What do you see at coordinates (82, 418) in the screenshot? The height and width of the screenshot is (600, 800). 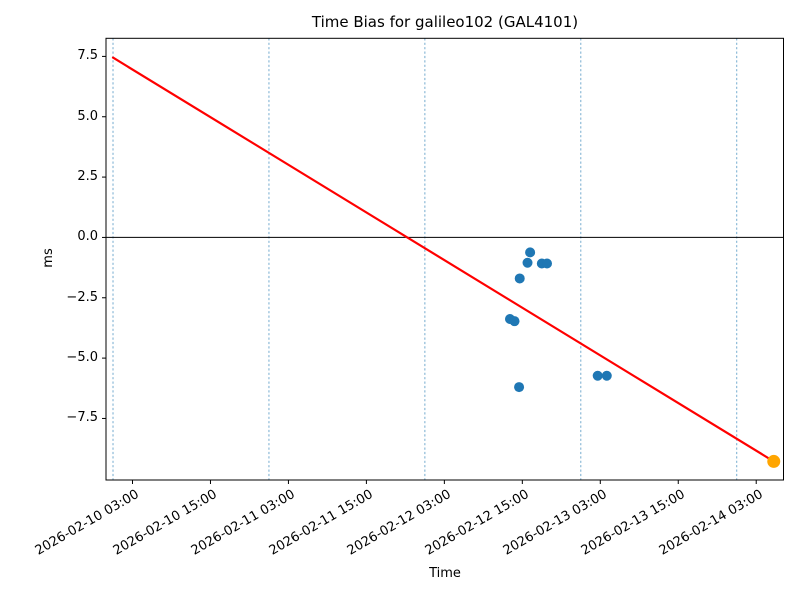 I see `y-tick-label: −7.5` at bounding box center [82, 418].